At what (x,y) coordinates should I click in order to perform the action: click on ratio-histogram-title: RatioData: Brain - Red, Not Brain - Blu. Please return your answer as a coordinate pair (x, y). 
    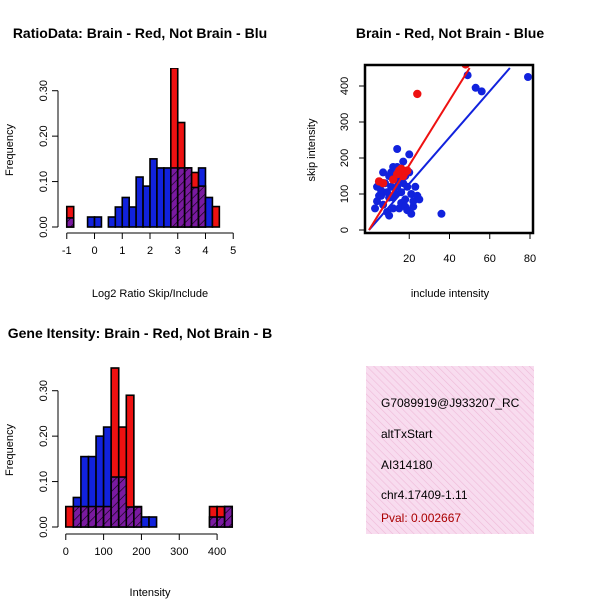
    Looking at the image, I should click on (140, 33).